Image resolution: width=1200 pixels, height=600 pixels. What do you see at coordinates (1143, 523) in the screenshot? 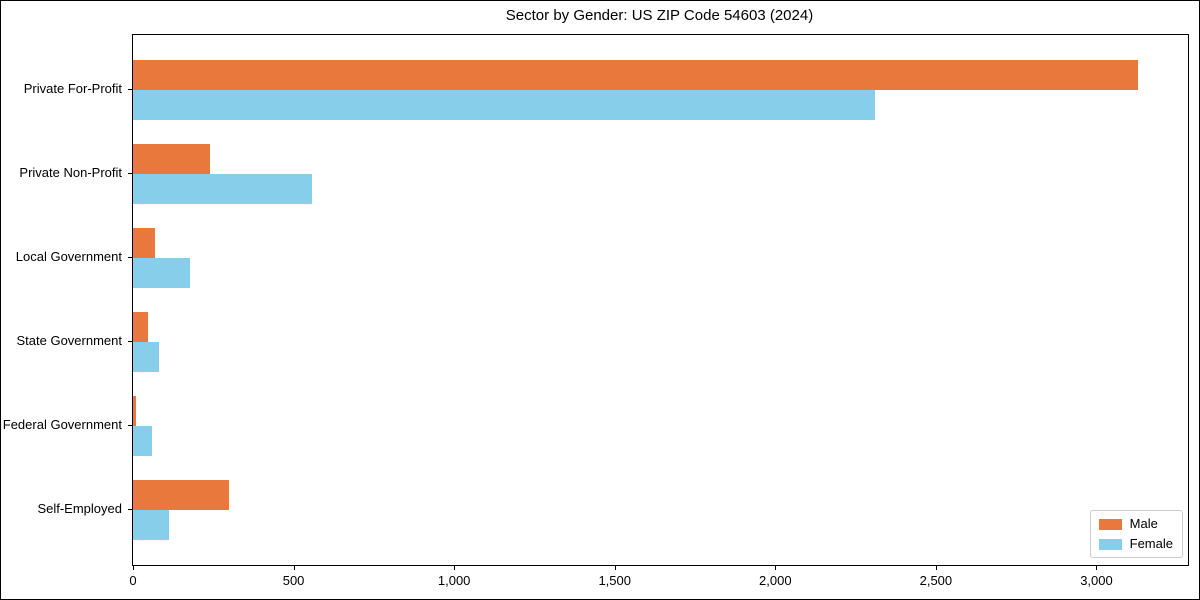
I see `legend-label-male: Male` at bounding box center [1143, 523].